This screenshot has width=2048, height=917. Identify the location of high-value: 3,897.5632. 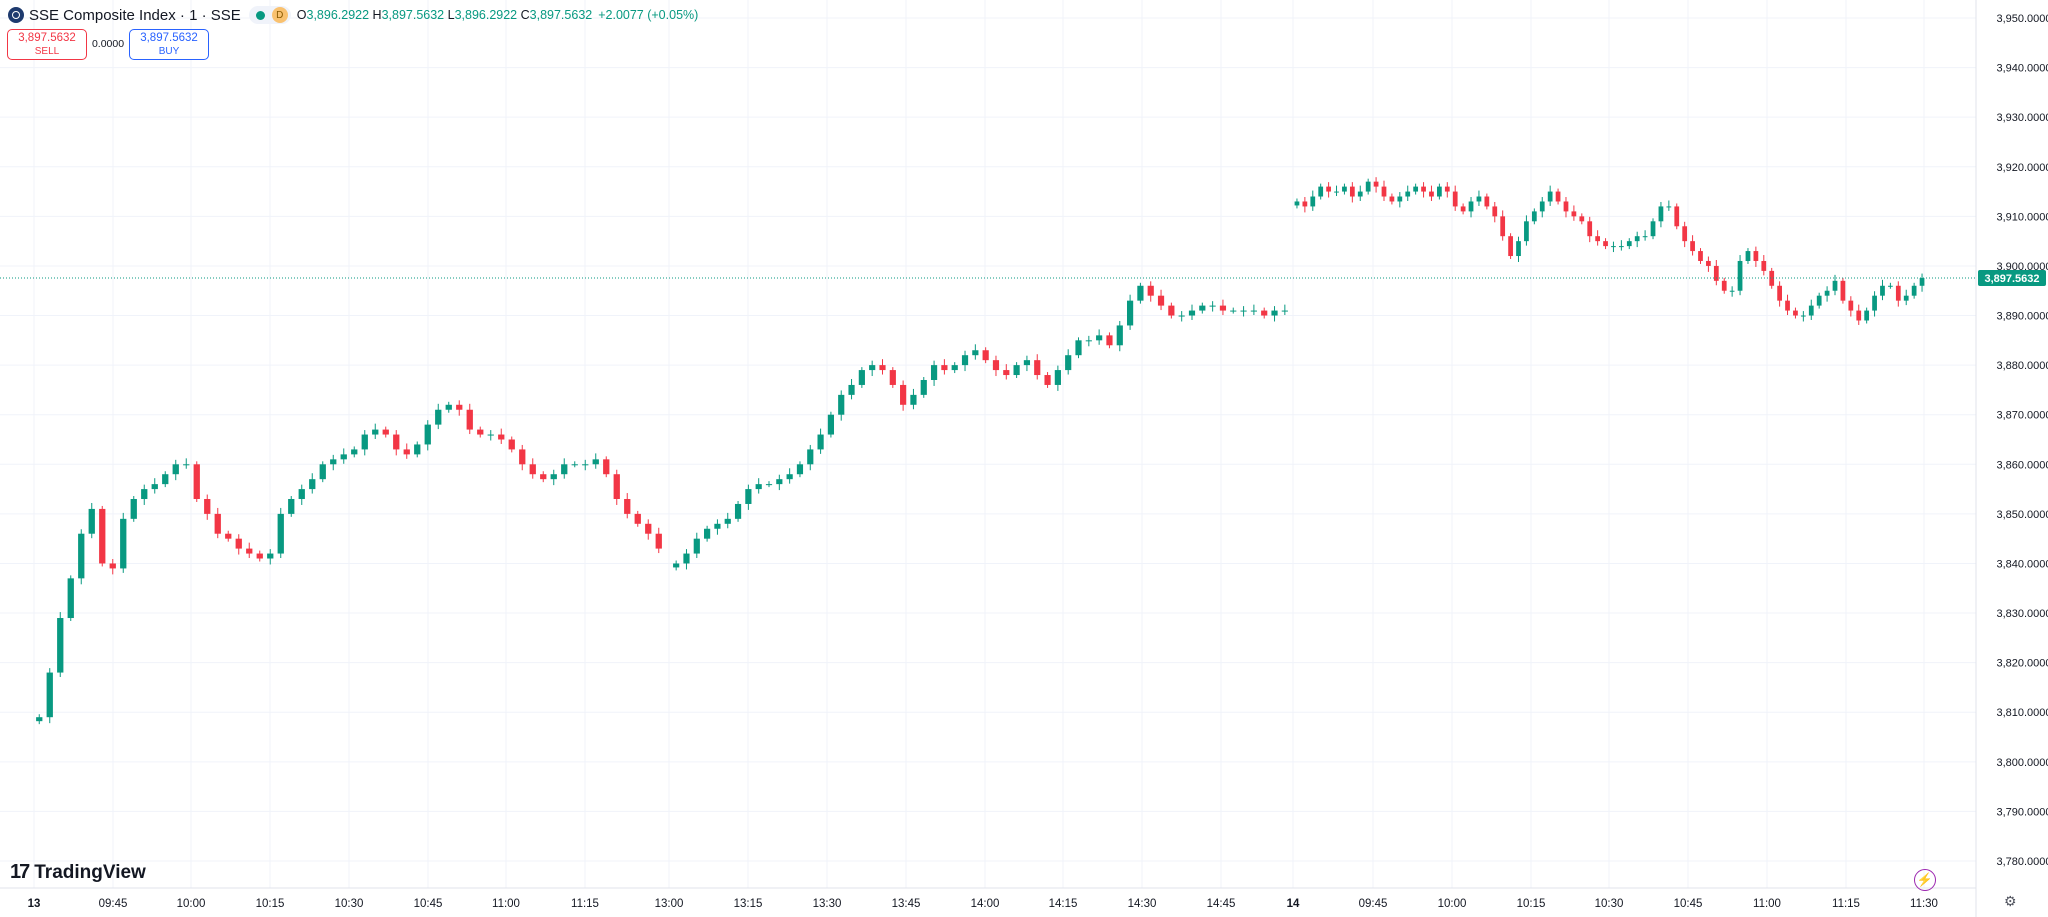
(413, 15).